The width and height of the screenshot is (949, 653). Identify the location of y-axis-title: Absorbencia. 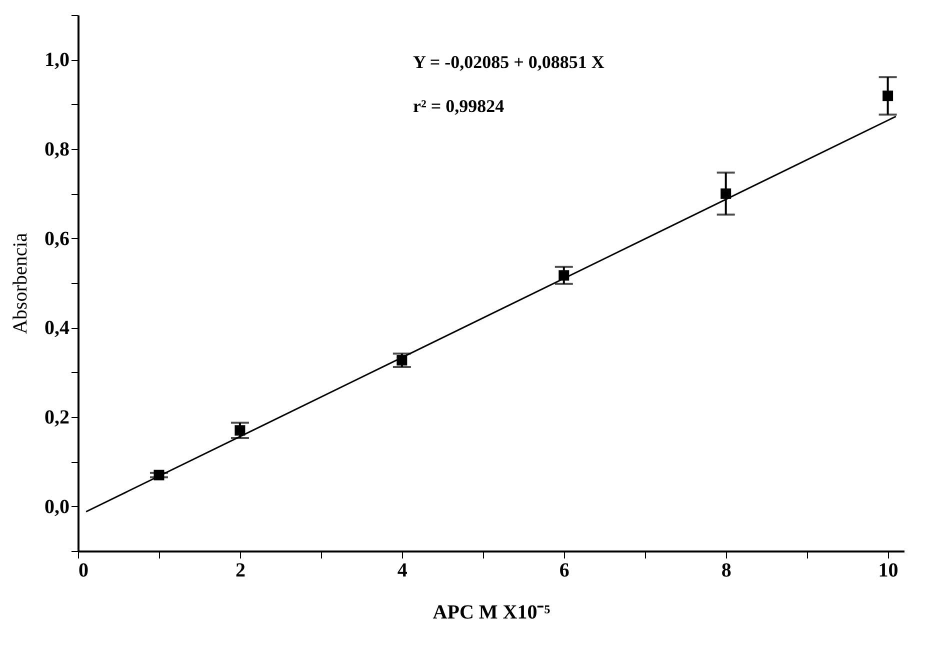
(21, 283).